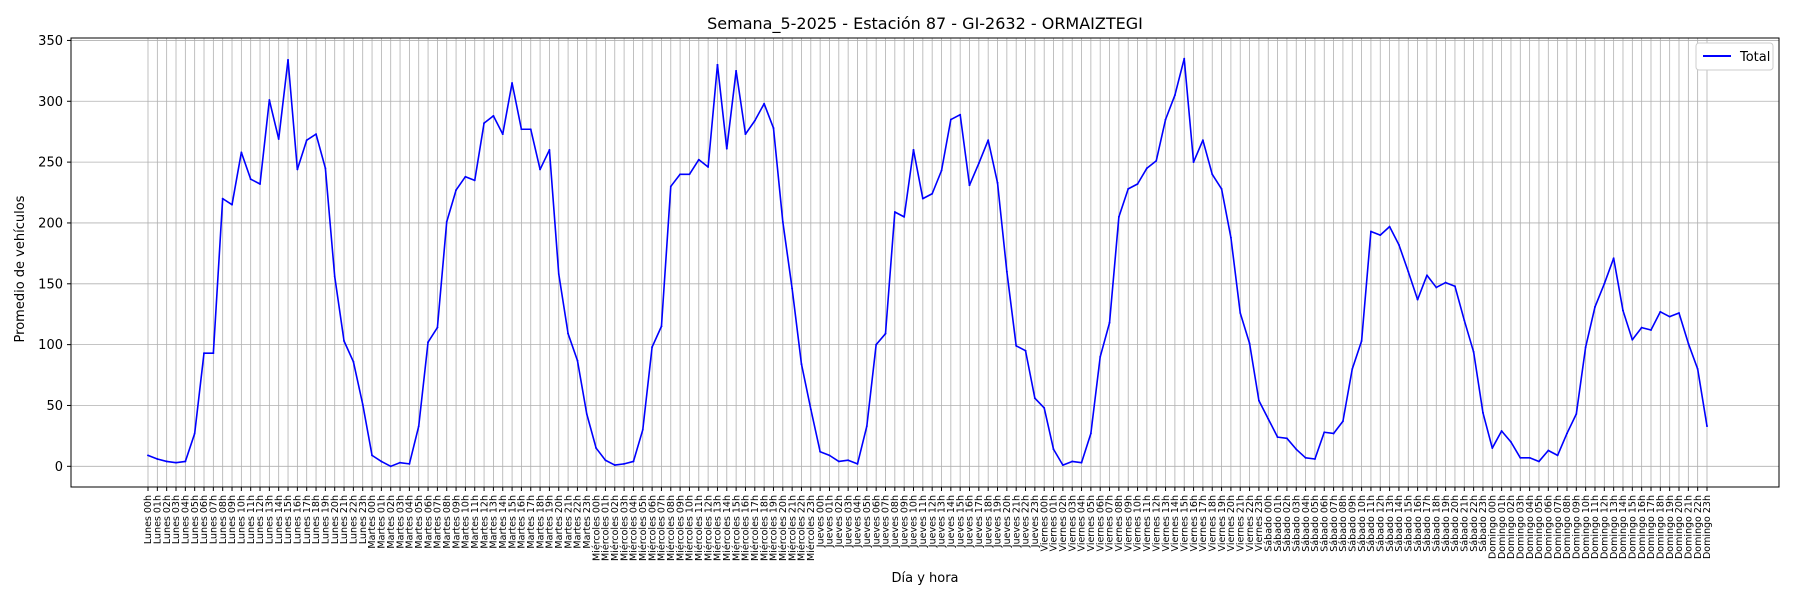 This screenshot has height=600, width=1800. Describe the element at coordinates (1362, 523) in the screenshot. I see `x-tick-label: Sábado 10h` at that location.